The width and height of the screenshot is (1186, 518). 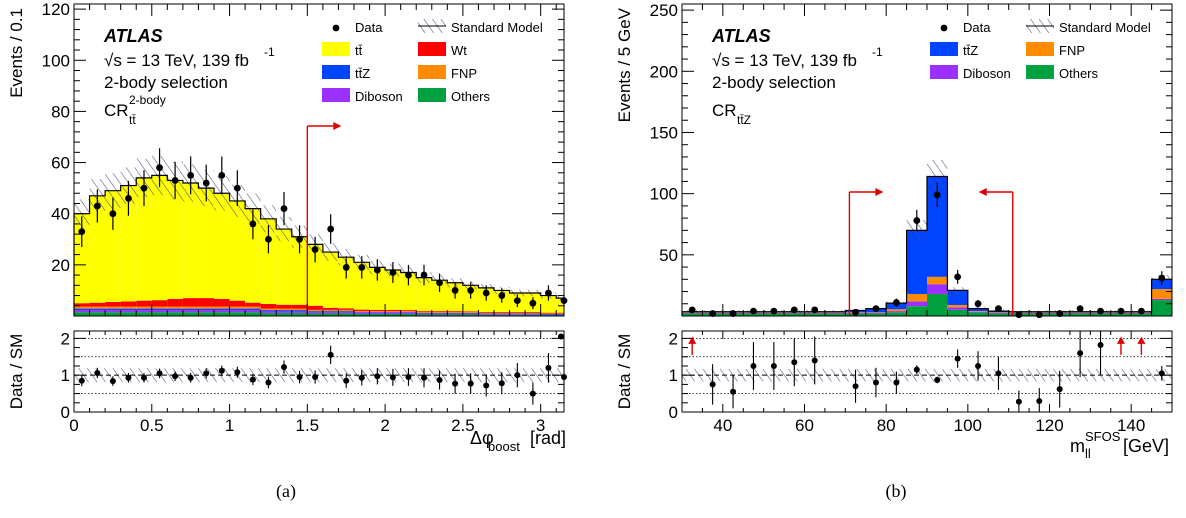 I want to click on ratio-tick-label: 1, so click(x=65, y=375).